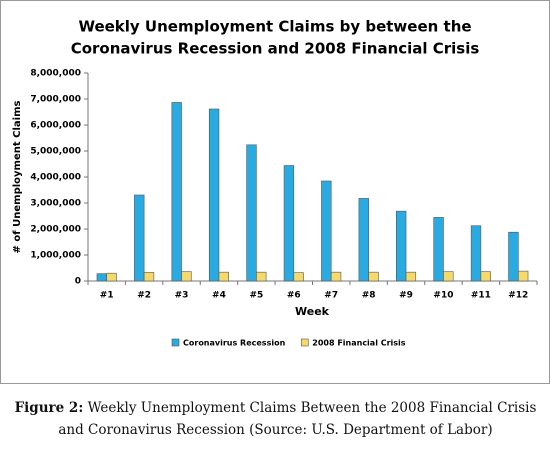  What do you see at coordinates (55, 256) in the screenshot?
I see `y-tick-label: 1,000,000` at bounding box center [55, 256].